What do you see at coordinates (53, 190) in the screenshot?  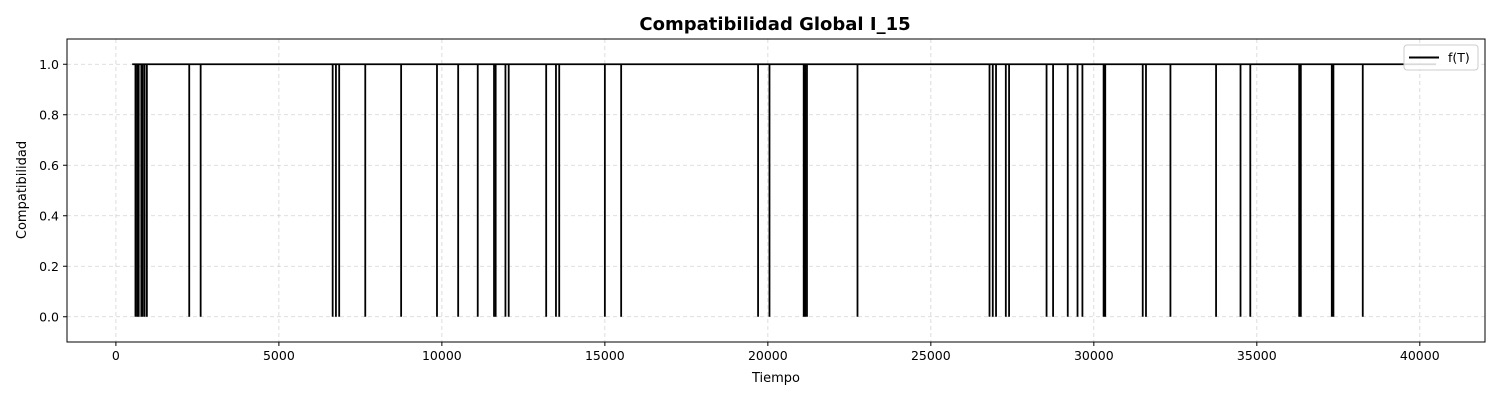 I see `y-axis: 0.0 0.2 0.4 0.6 0.8 1.0` at bounding box center [53, 190].